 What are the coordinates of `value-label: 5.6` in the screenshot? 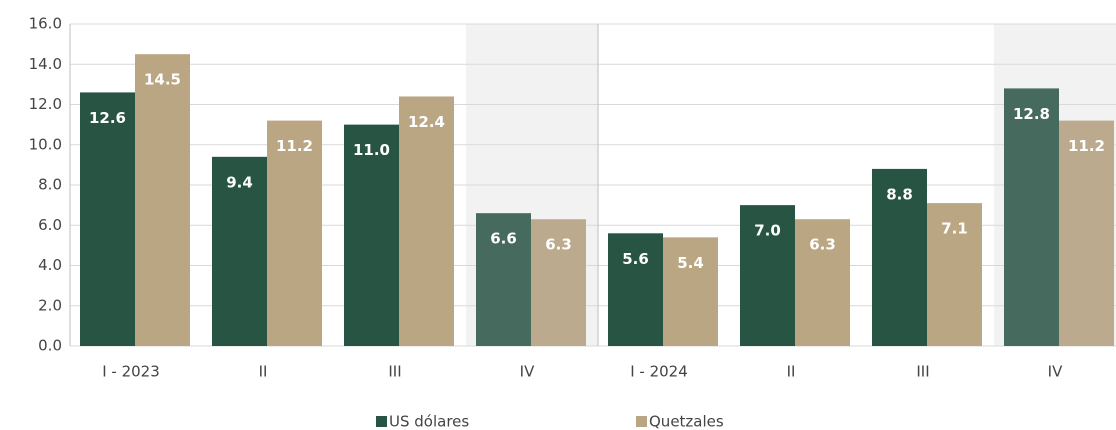 It's located at (635, 259).